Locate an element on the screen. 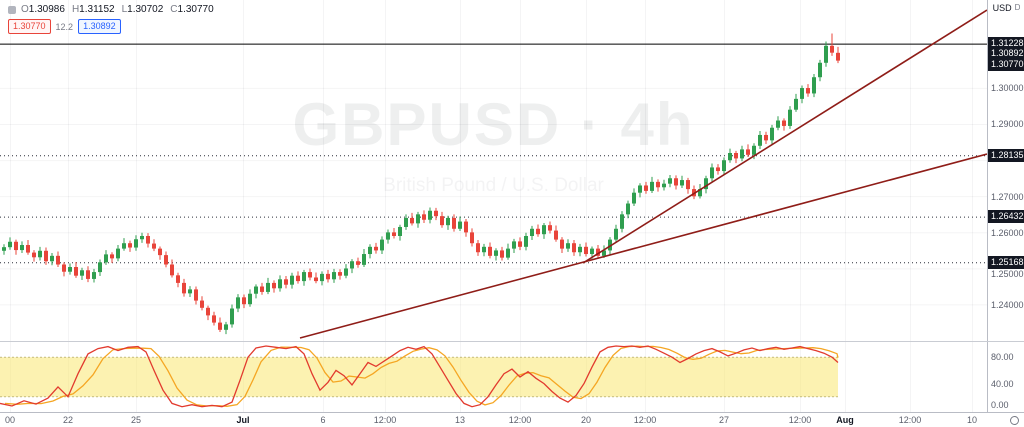  ohlc-high-label: H is located at coordinates (75, 9).